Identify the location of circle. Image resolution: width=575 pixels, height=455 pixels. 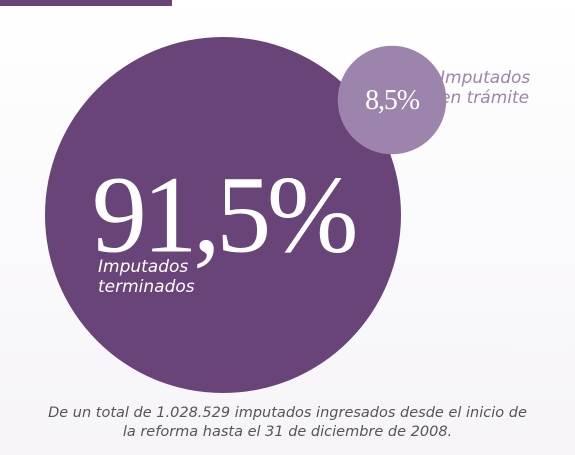
(392, 100).